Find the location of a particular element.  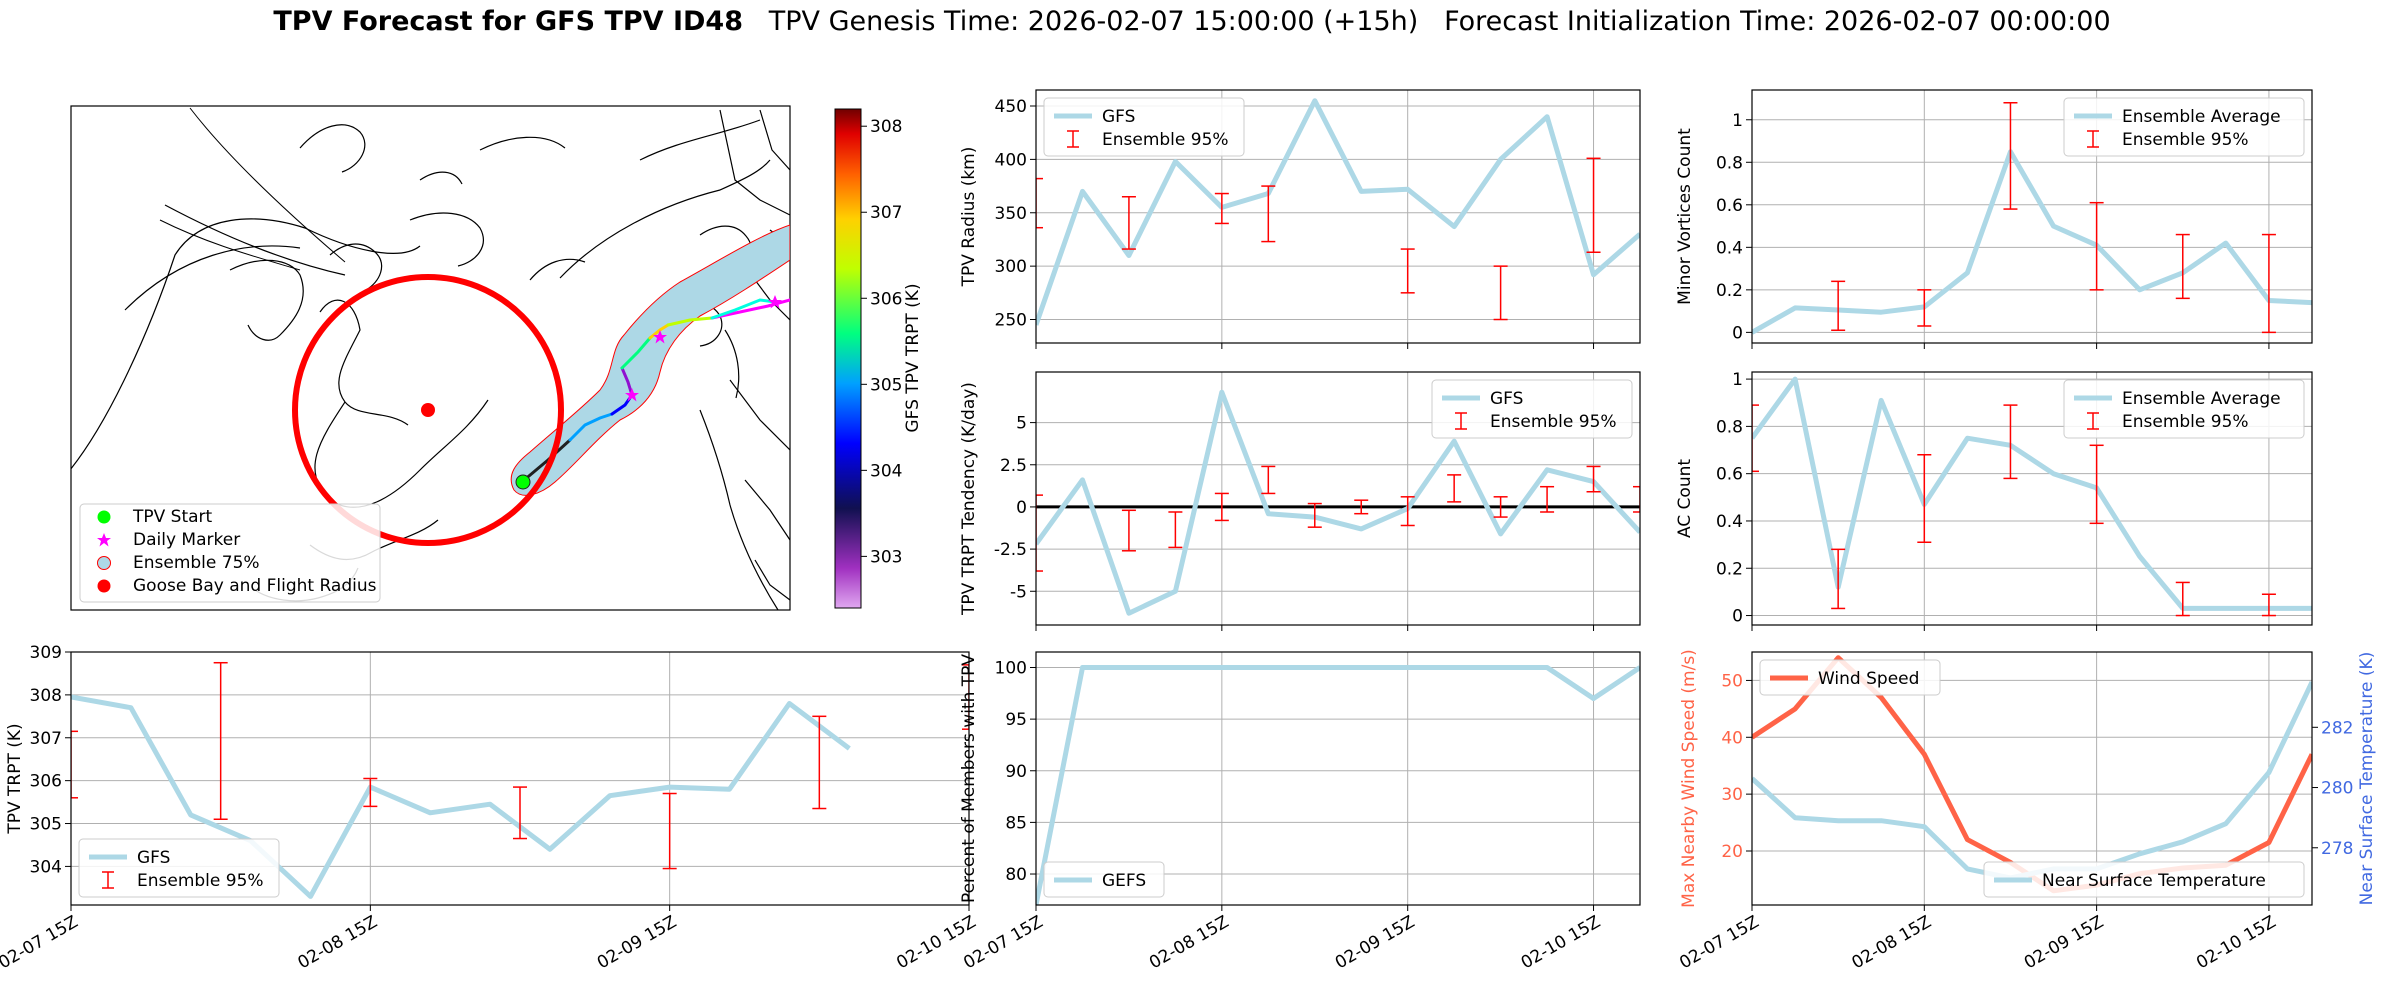

y-right-tick-label: 280 is located at coordinates (2337, 789).